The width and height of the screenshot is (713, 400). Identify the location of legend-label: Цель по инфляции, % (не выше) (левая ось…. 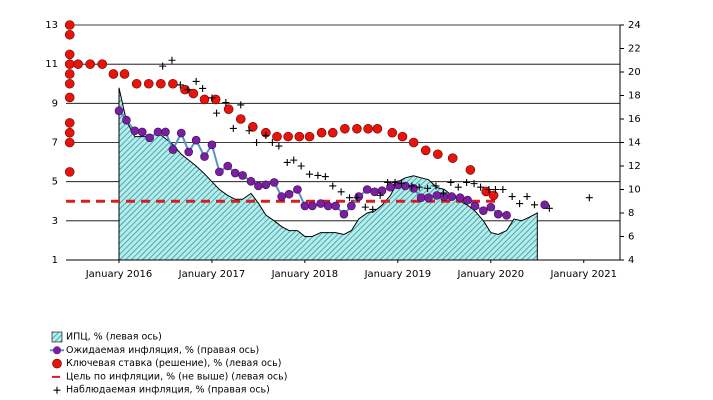
(176, 376).